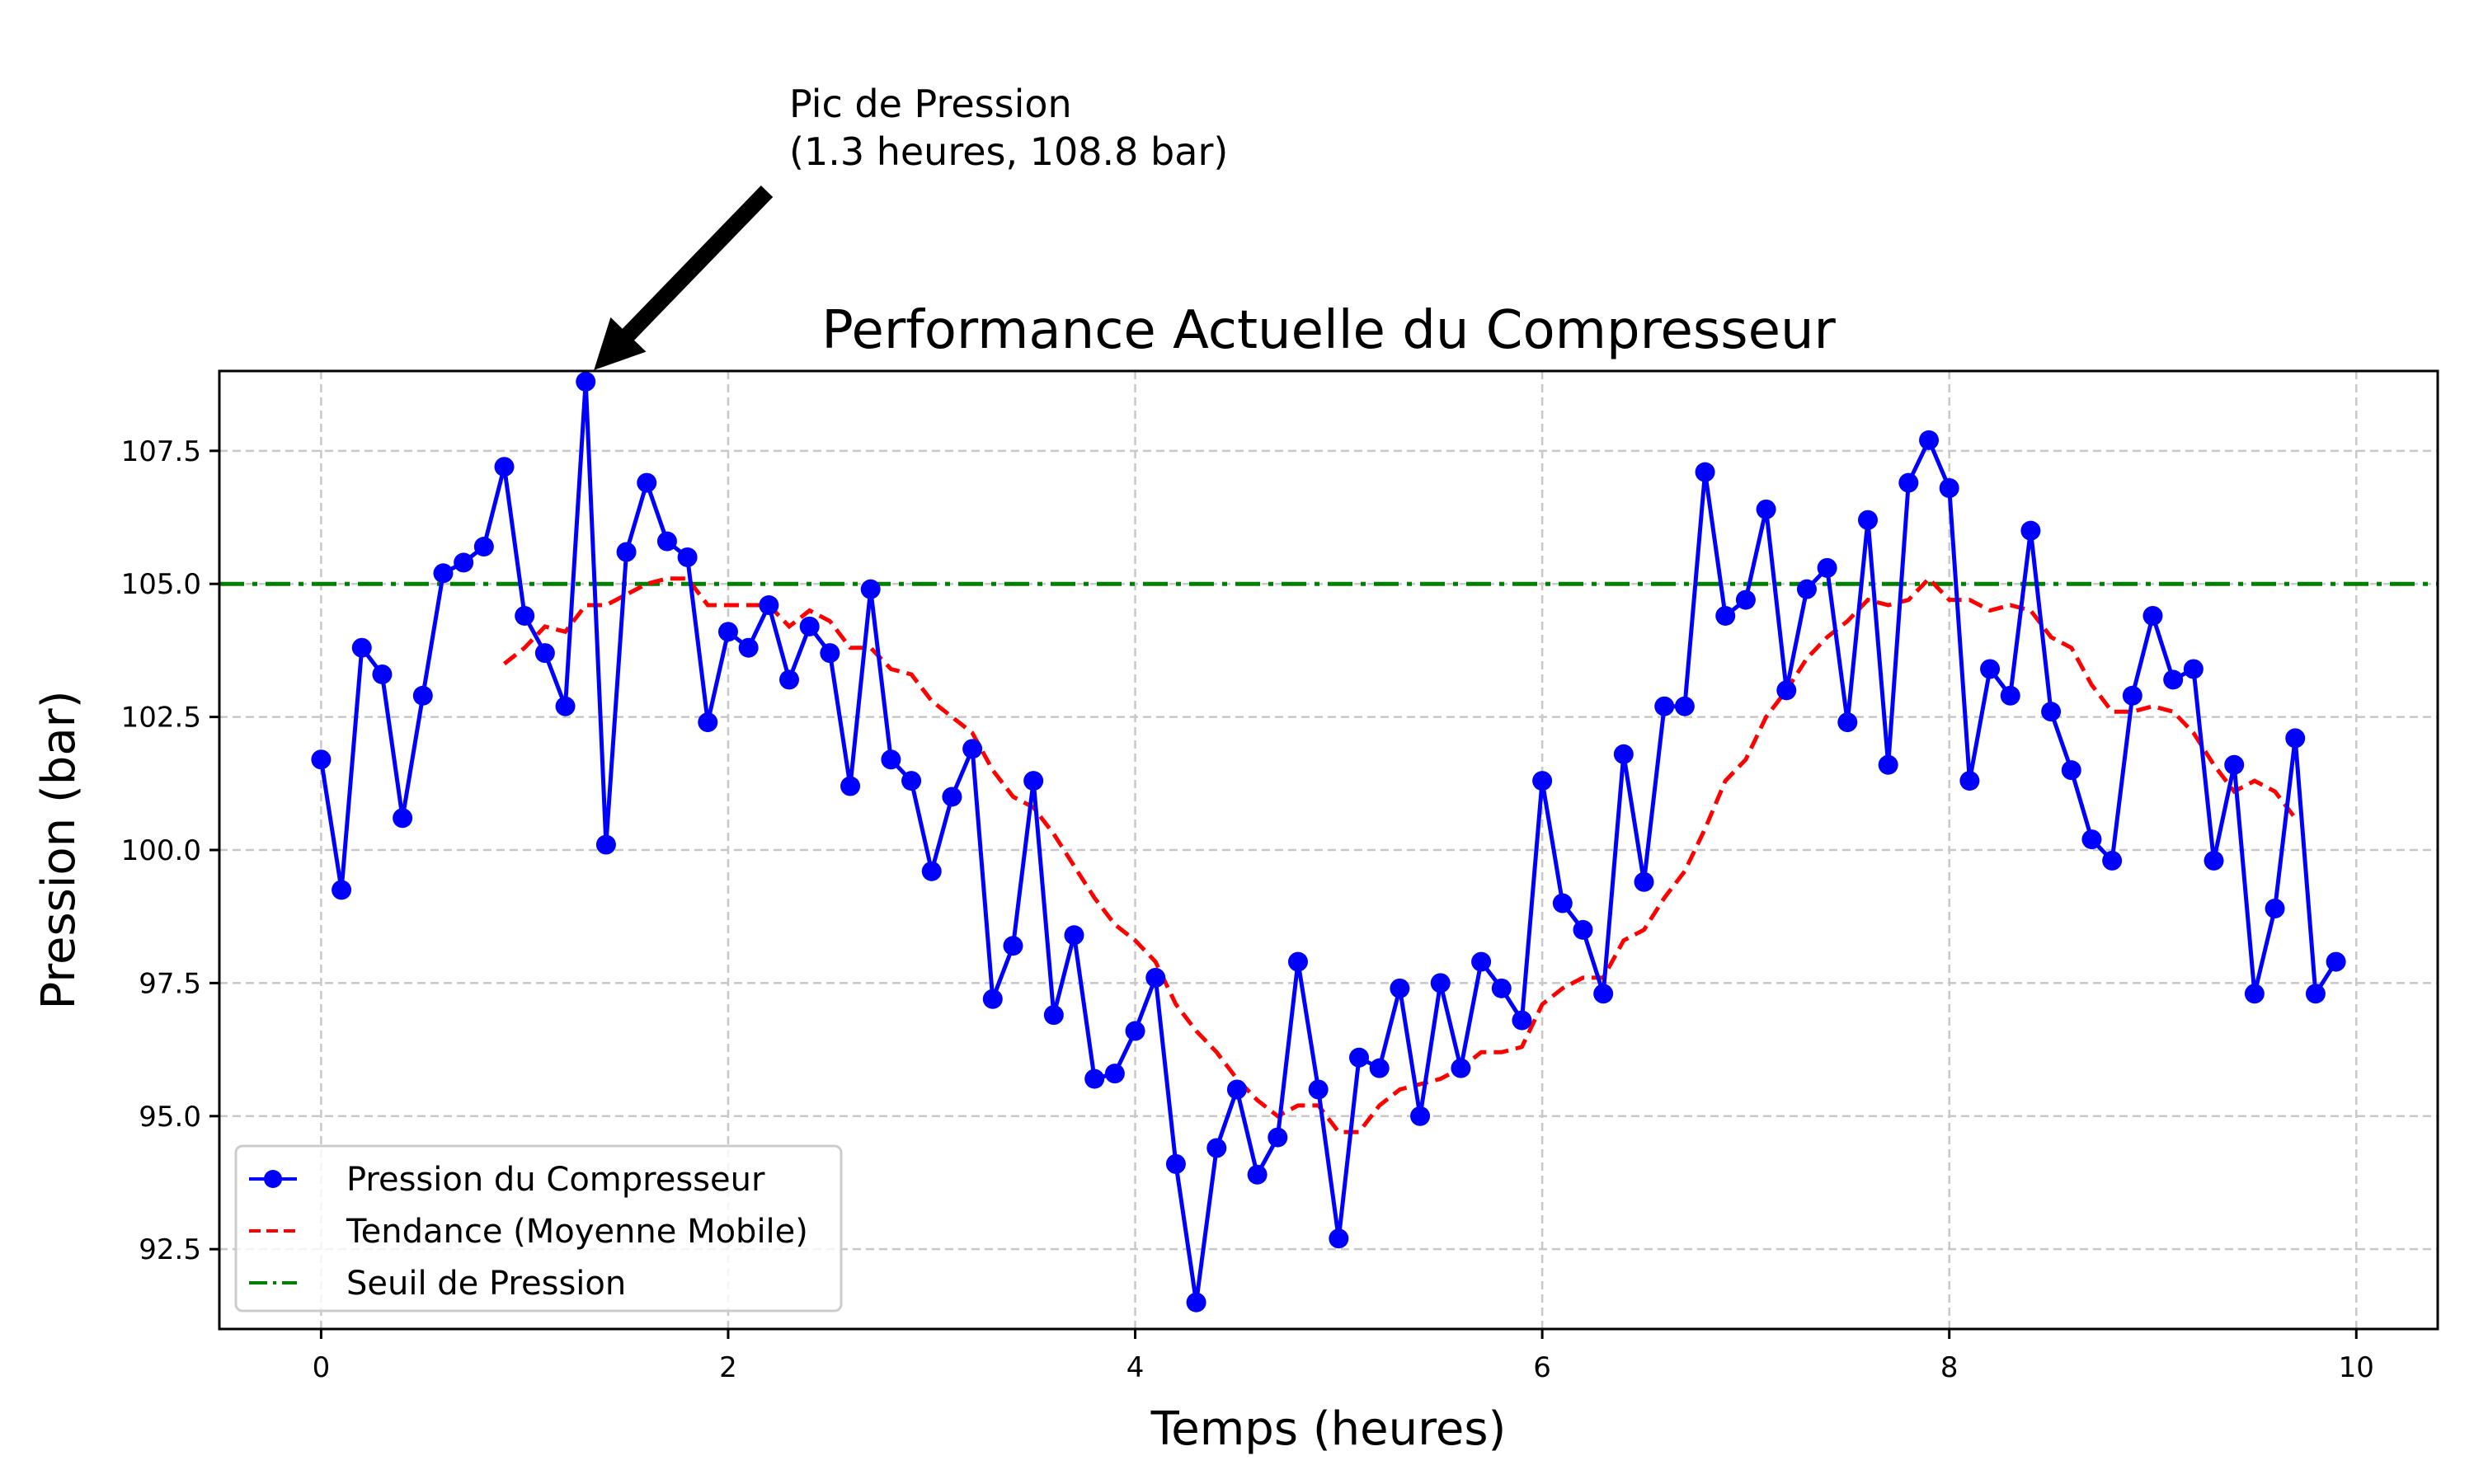 The width and height of the screenshot is (2474, 1484). What do you see at coordinates (728, 1367) in the screenshot?
I see `x-tick-label: 2` at bounding box center [728, 1367].